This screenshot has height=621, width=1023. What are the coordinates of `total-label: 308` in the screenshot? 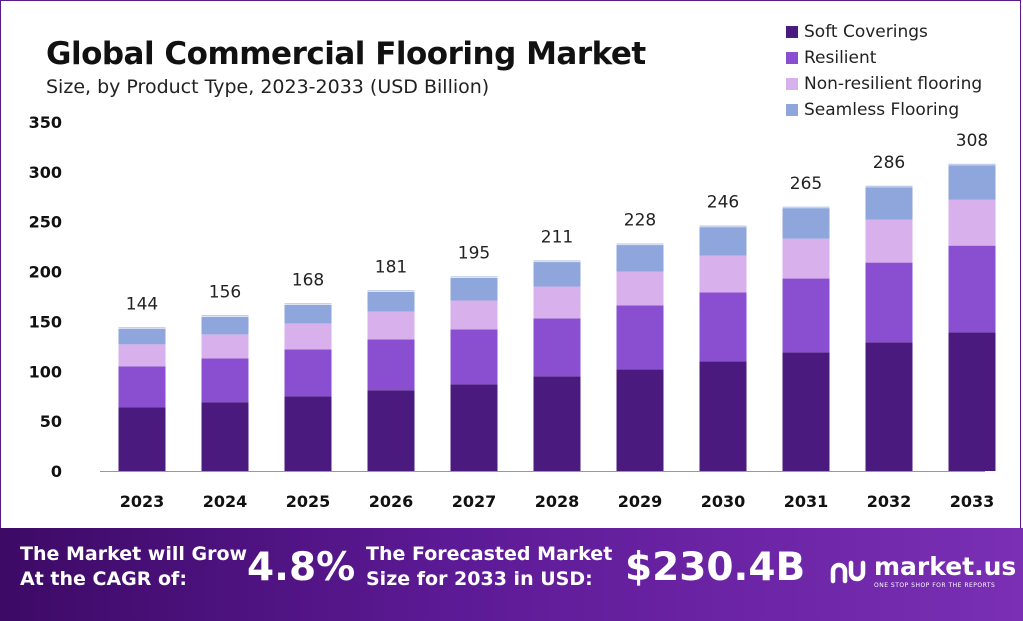 It's located at (972, 141).